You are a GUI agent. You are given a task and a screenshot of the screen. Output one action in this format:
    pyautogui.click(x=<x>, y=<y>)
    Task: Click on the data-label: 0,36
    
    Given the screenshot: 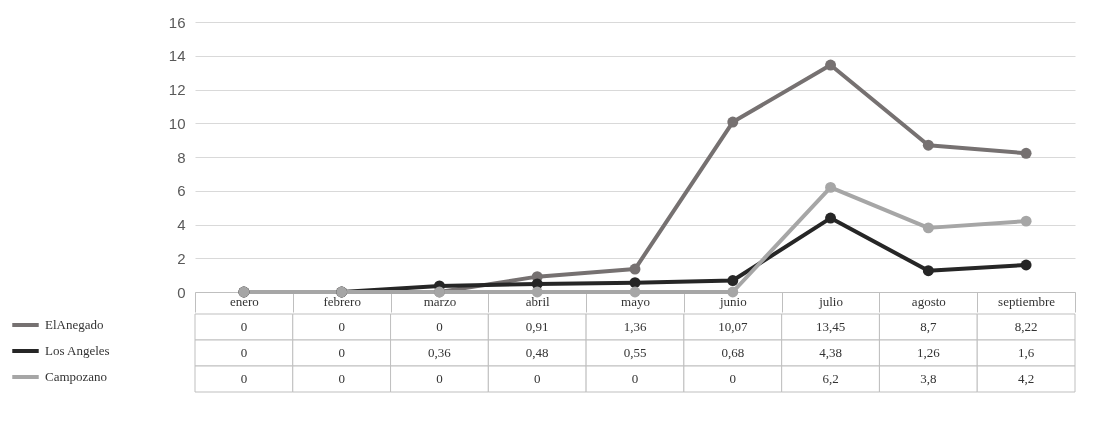 What is the action you would take?
    pyautogui.click(x=440, y=352)
    